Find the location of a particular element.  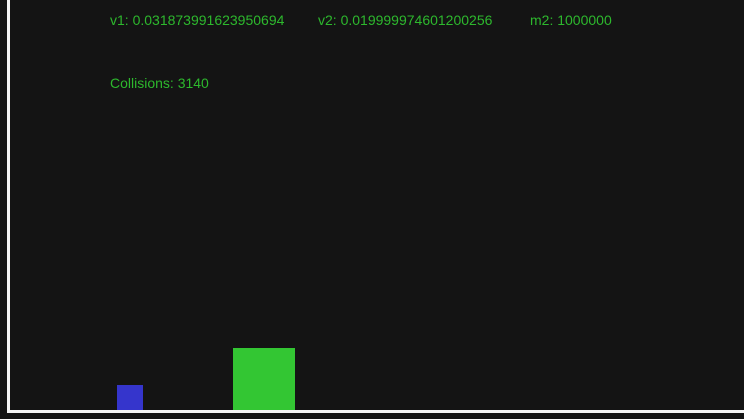

floor is located at coordinates (375, 411).